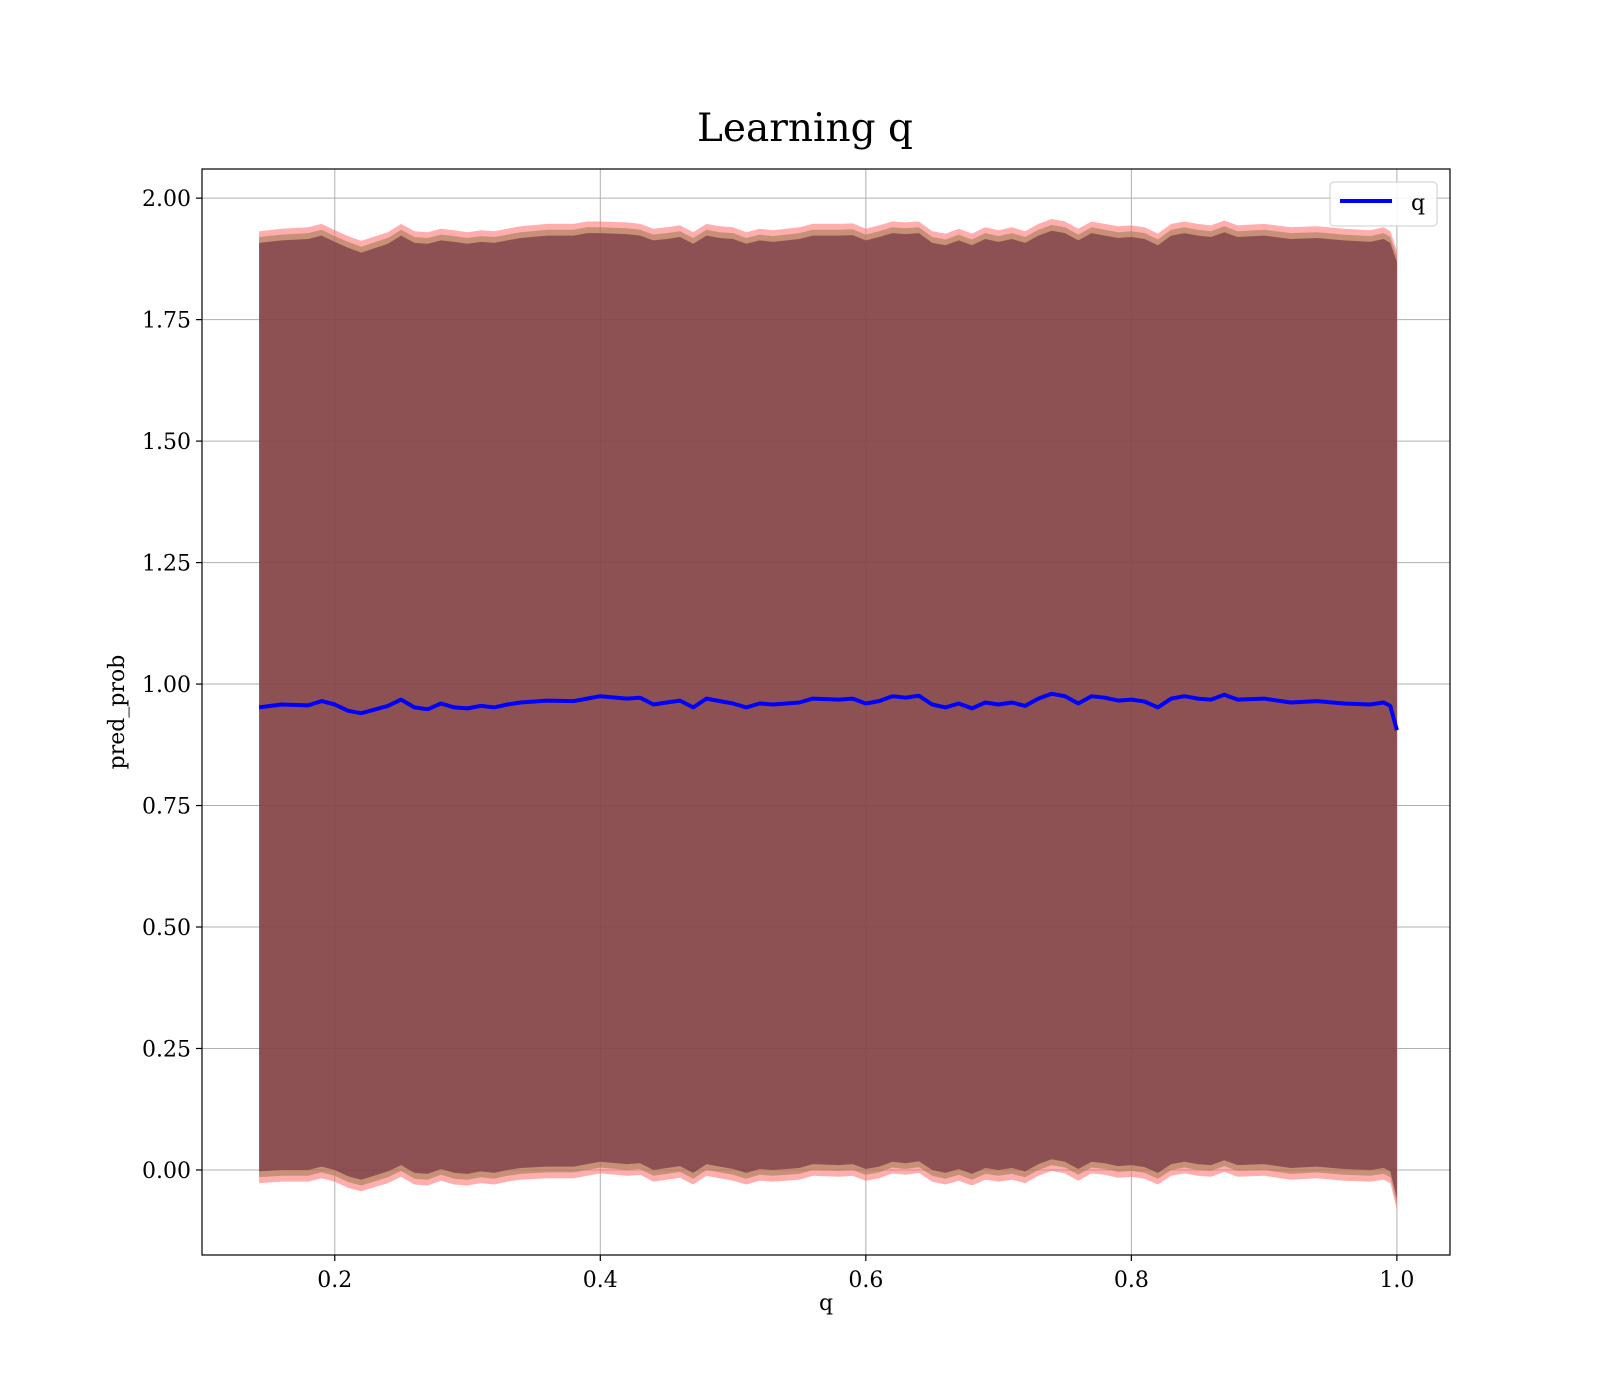  I want to click on x-tick-label: 0.4, so click(600, 1280).